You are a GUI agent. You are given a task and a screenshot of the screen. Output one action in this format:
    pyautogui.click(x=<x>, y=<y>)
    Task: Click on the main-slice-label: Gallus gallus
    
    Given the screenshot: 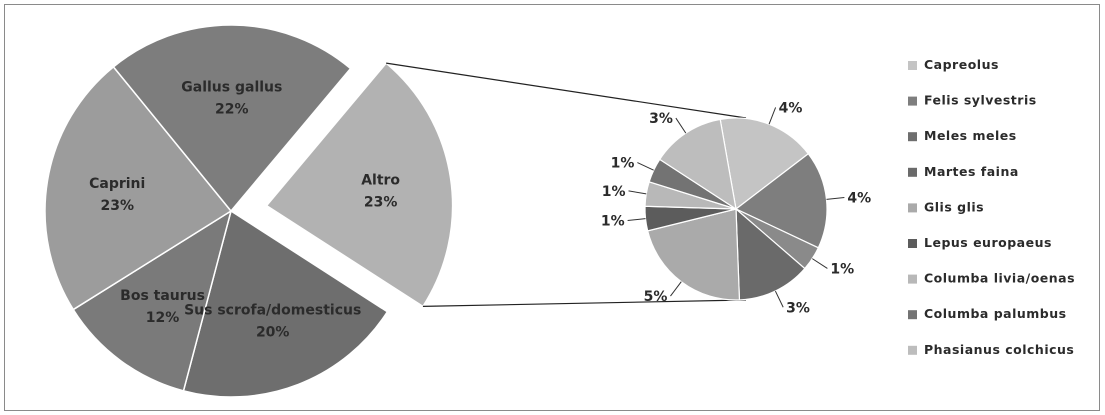 What is the action you would take?
    pyautogui.click(x=231, y=88)
    